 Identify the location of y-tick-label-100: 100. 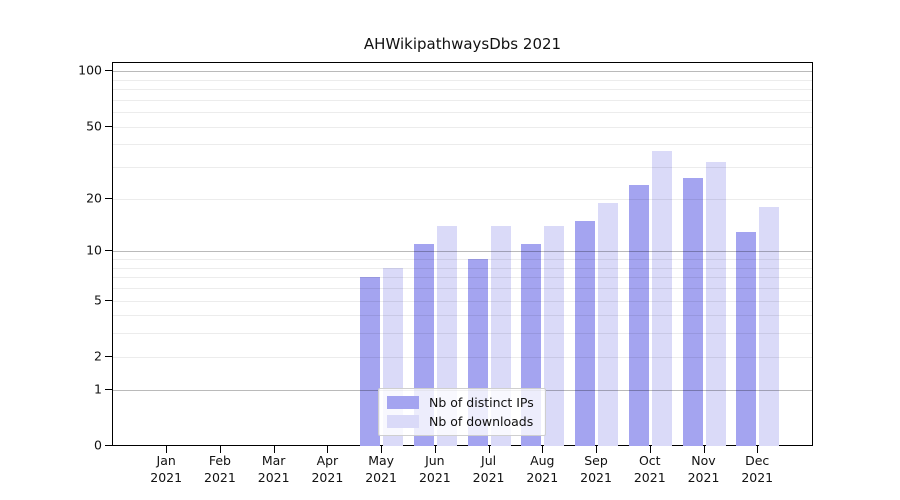
(90, 70).